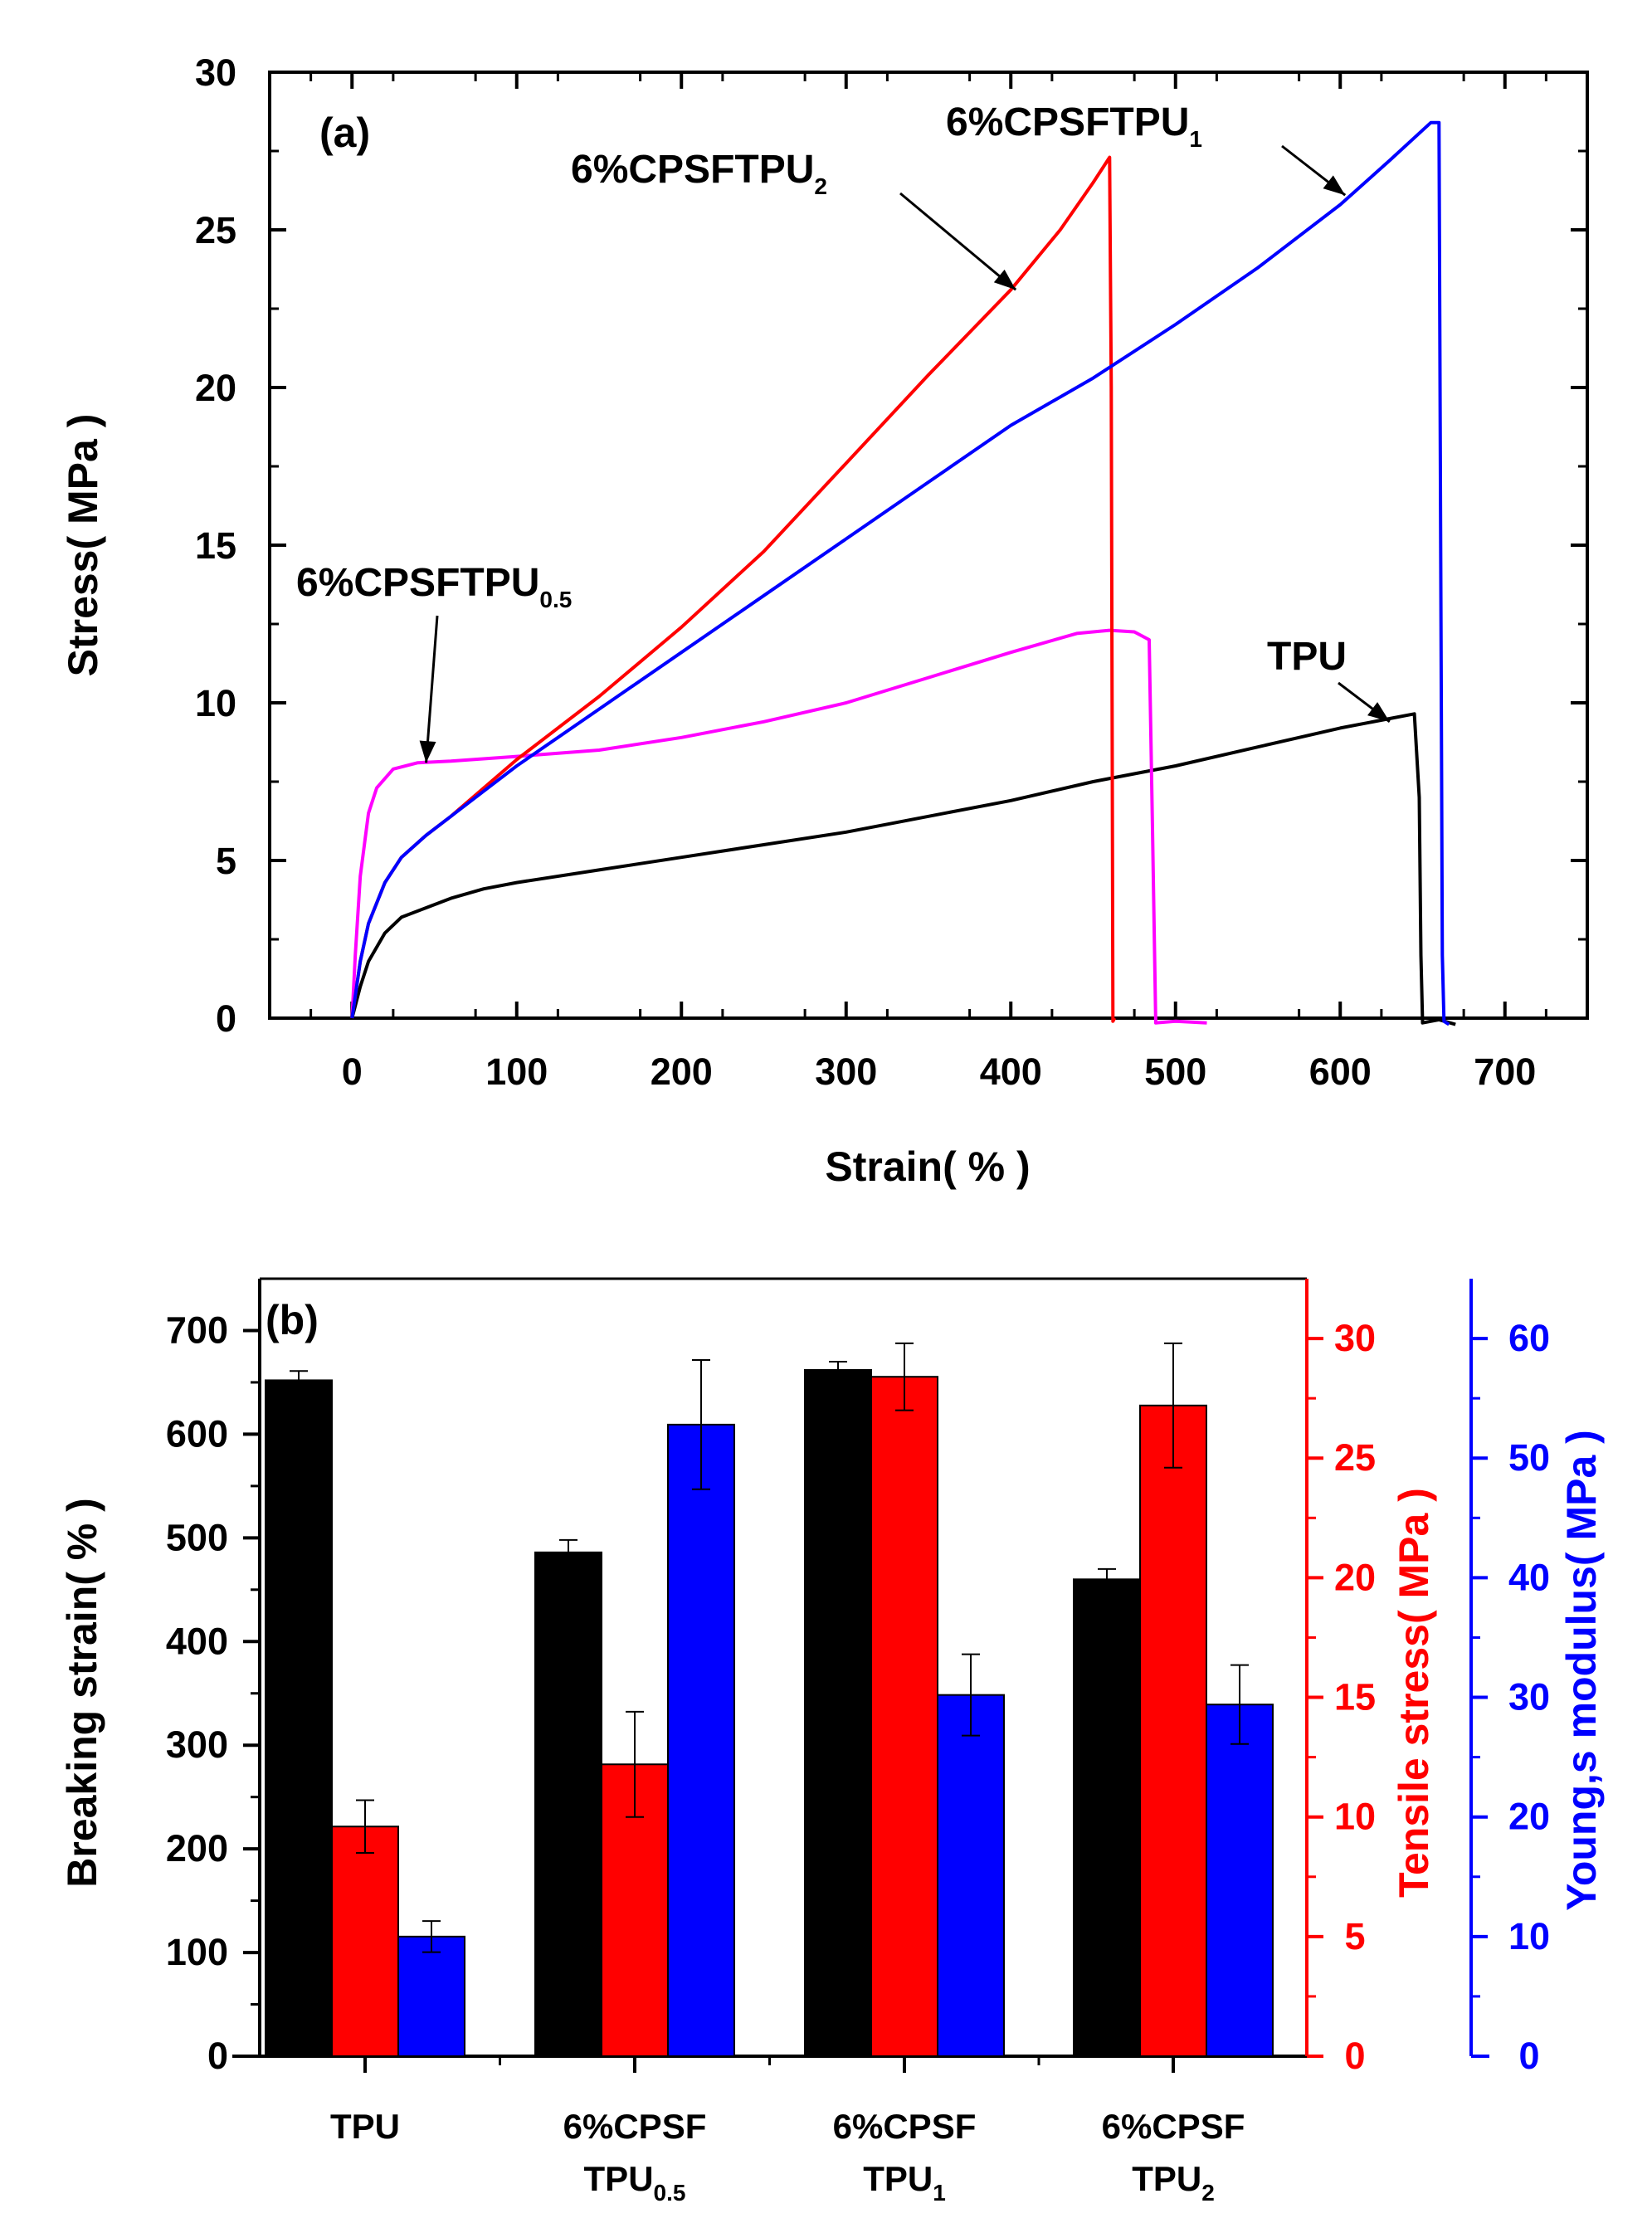  Describe the element at coordinates (197, 1641) in the screenshot. I see `left-tick-label: 400` at that location.